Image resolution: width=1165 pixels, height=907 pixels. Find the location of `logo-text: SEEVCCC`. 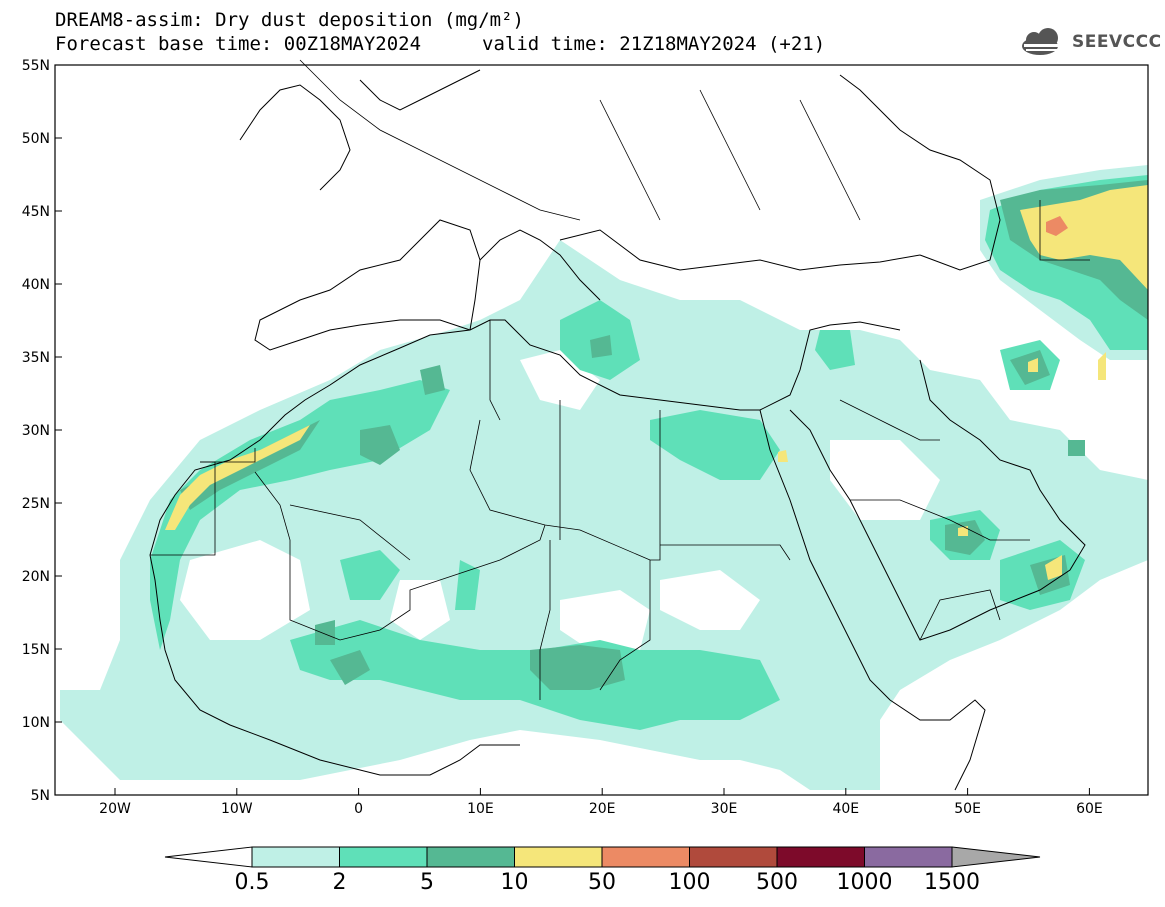

logo-text: SEEVCCC is located at coordinates (1117, 42).